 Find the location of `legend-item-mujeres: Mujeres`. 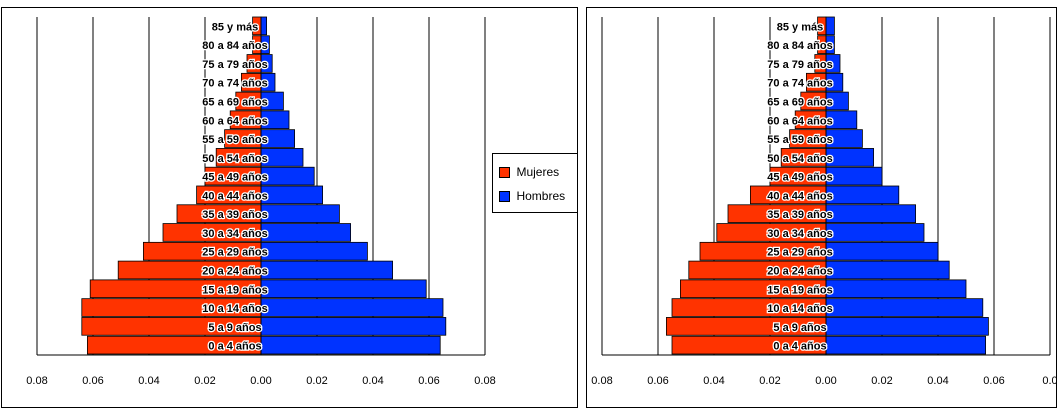

legend-item-mujeres: Mujeres is located at coordinates (529, 172).